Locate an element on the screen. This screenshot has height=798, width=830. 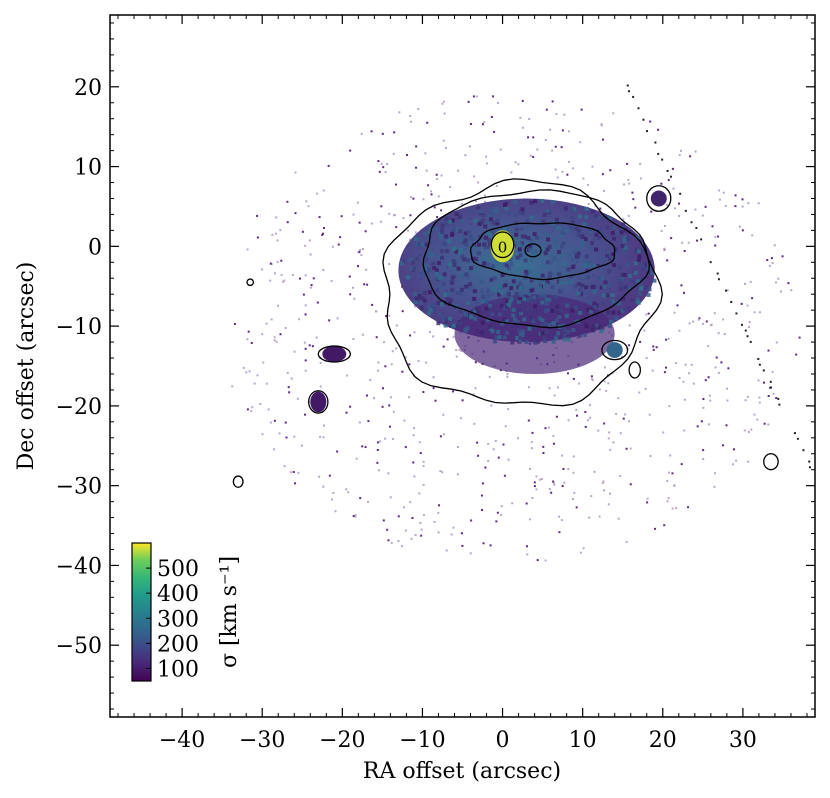
colorbar-tick-label: 500 is located at coordinates (178, 569).